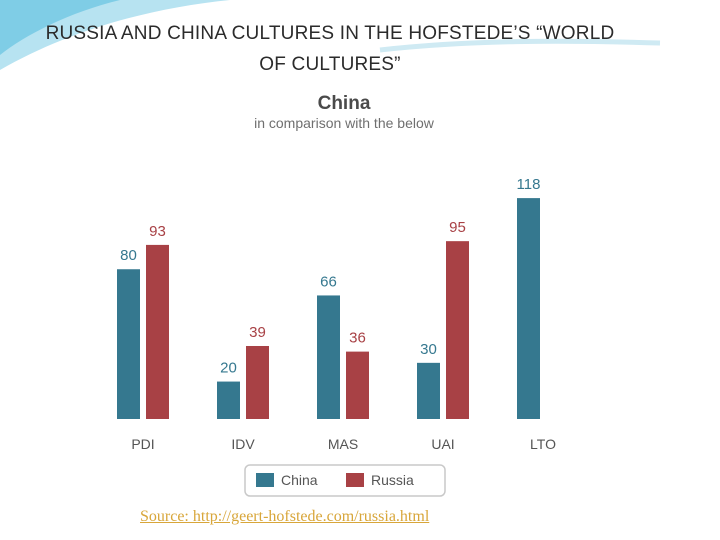 The height and width of the screenshot is (540, 720). Describe the element at coordinates (157, 331) in the screenshot. I see `bar-russia-pdi` at that location.